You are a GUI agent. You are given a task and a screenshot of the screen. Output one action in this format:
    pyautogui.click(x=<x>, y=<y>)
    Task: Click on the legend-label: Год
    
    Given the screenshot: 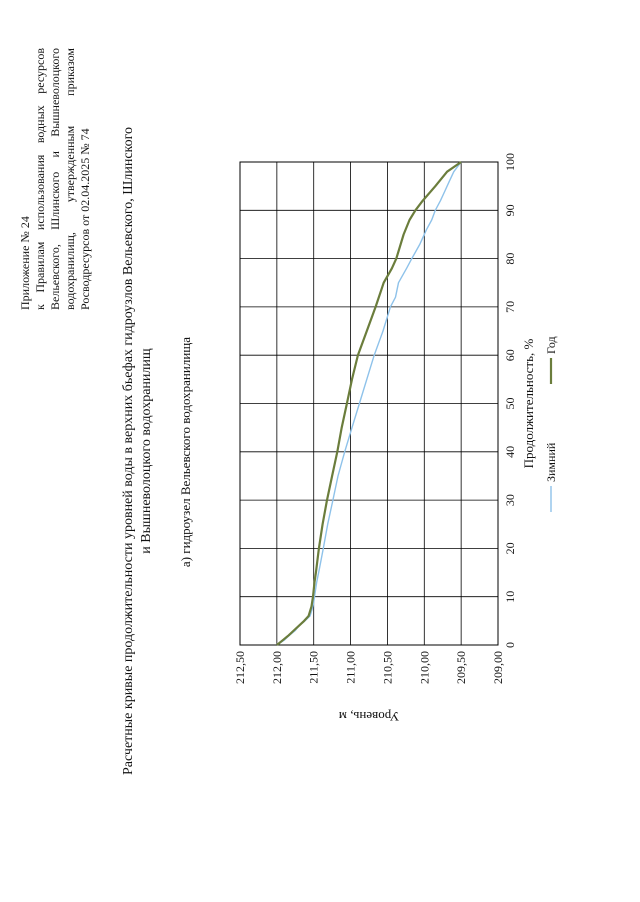 What is the action you would take?
    pyautogui.click(x=551, y=345)
    